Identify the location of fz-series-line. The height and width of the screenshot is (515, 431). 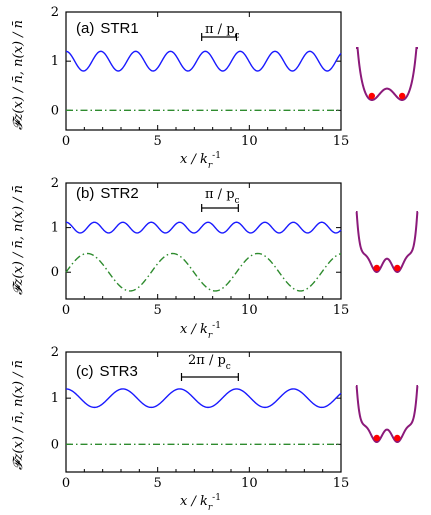
(203, 272).